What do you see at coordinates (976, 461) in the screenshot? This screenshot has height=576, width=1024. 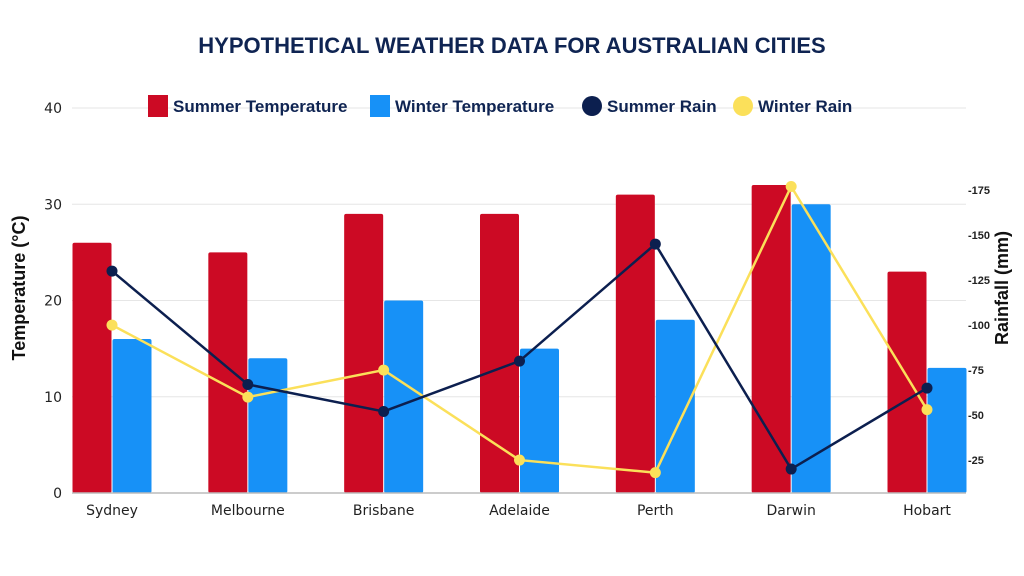 I see `y2-tick-label: -25` at bounding box center [976, 461].